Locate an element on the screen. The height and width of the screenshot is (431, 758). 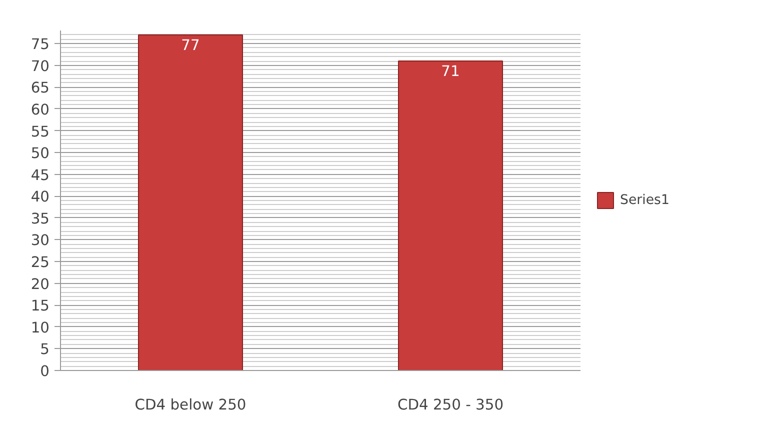
y-tick-label: 40 is located at coordinates (40, 197).